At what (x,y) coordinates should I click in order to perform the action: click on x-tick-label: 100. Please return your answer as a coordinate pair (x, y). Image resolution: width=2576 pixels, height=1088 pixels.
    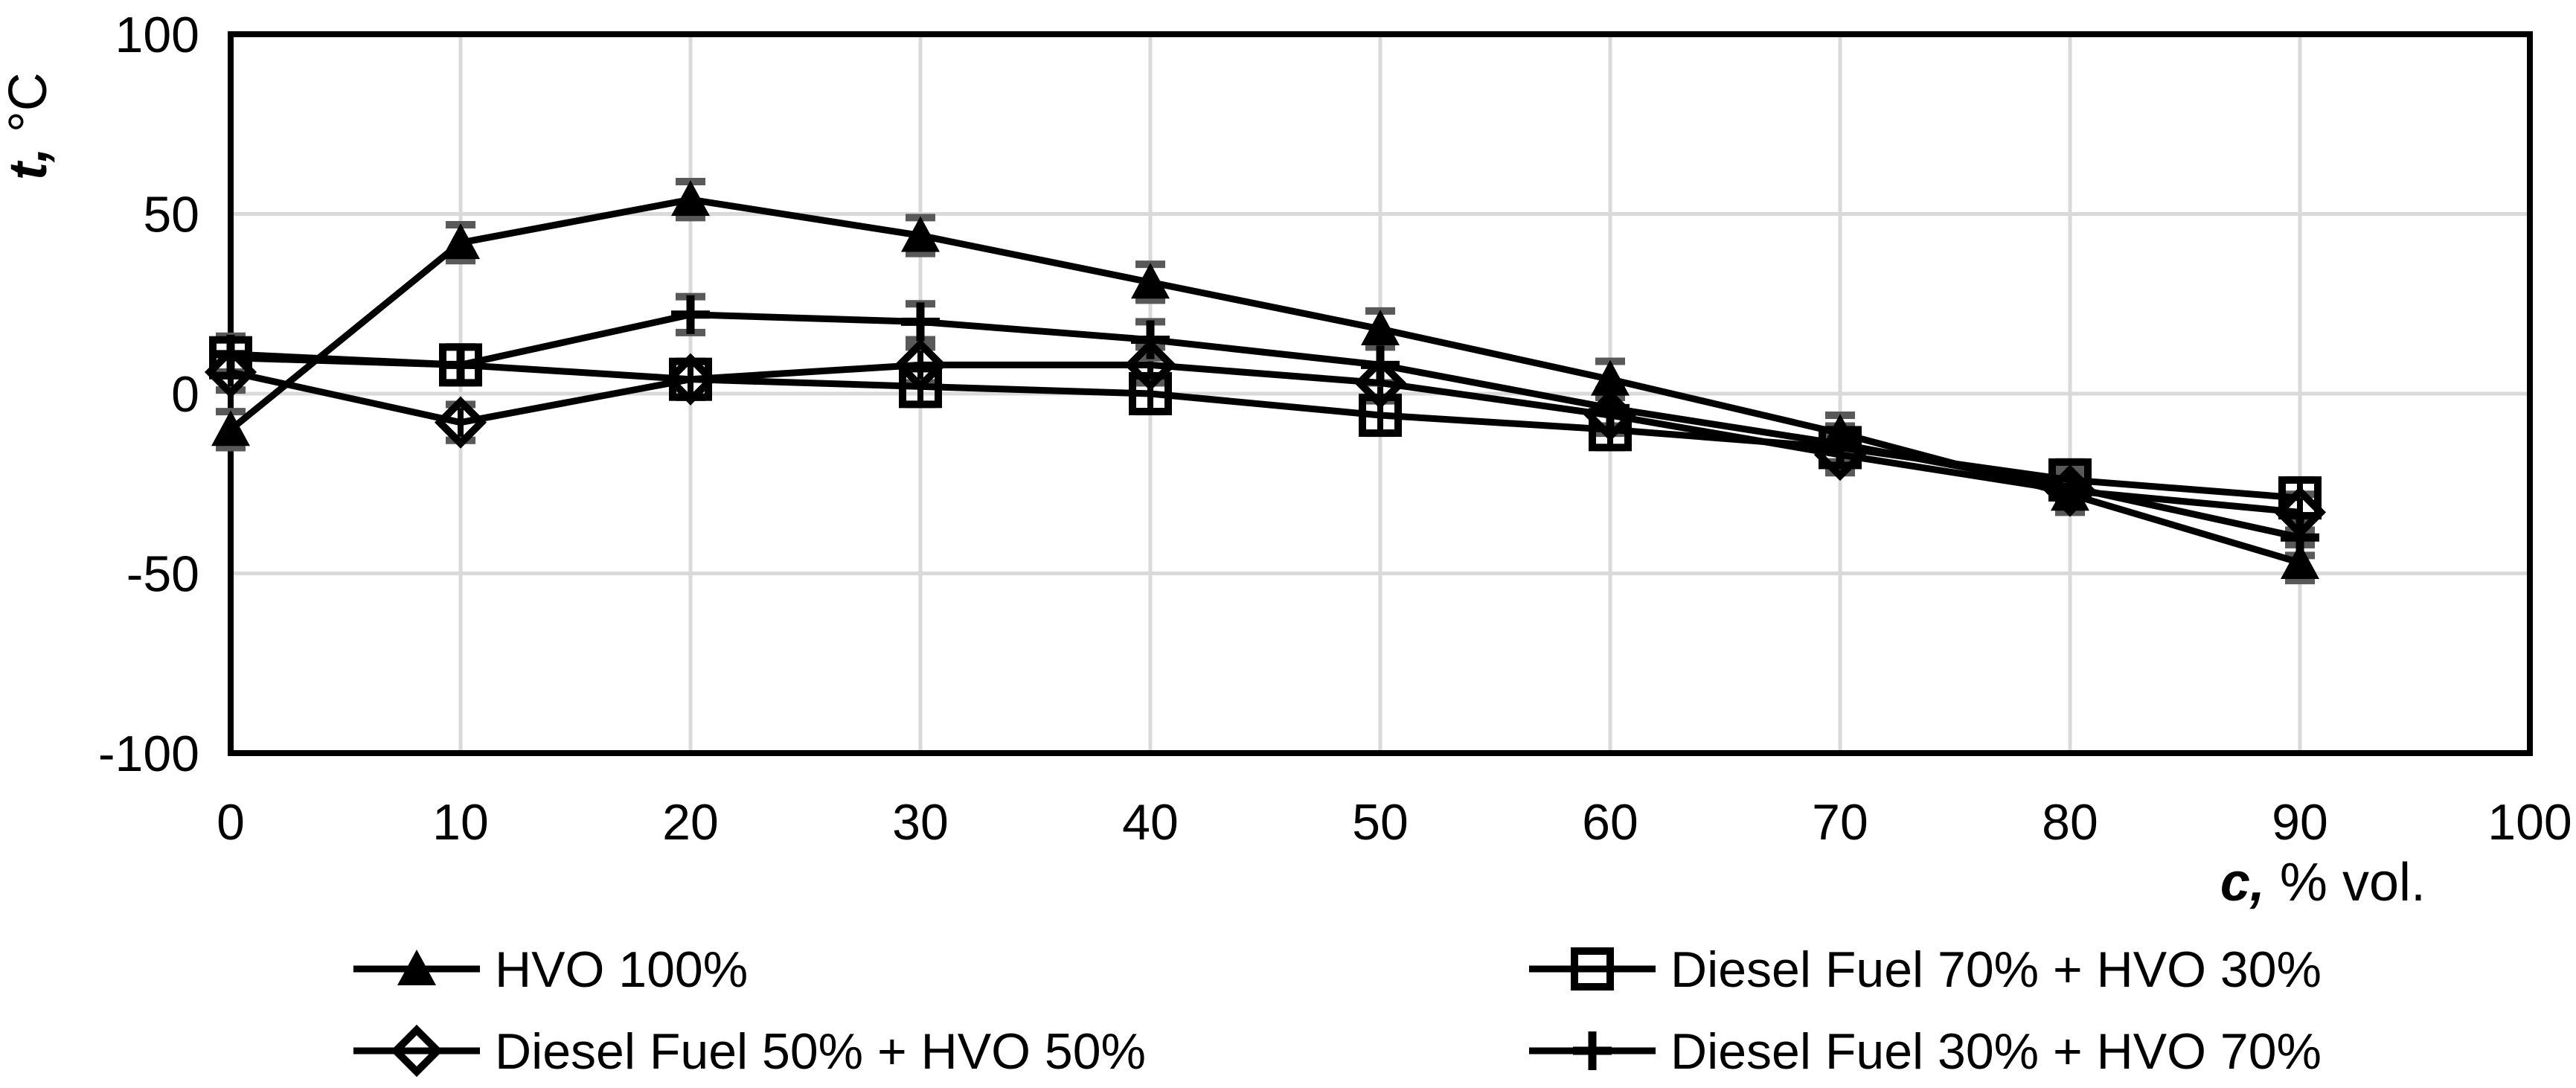
    Looking at the image, I should click on (2529, 822).